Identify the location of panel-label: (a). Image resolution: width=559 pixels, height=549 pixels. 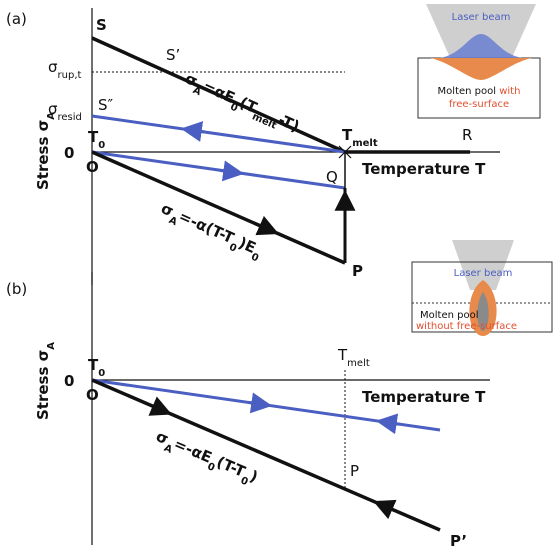
(16, 19).